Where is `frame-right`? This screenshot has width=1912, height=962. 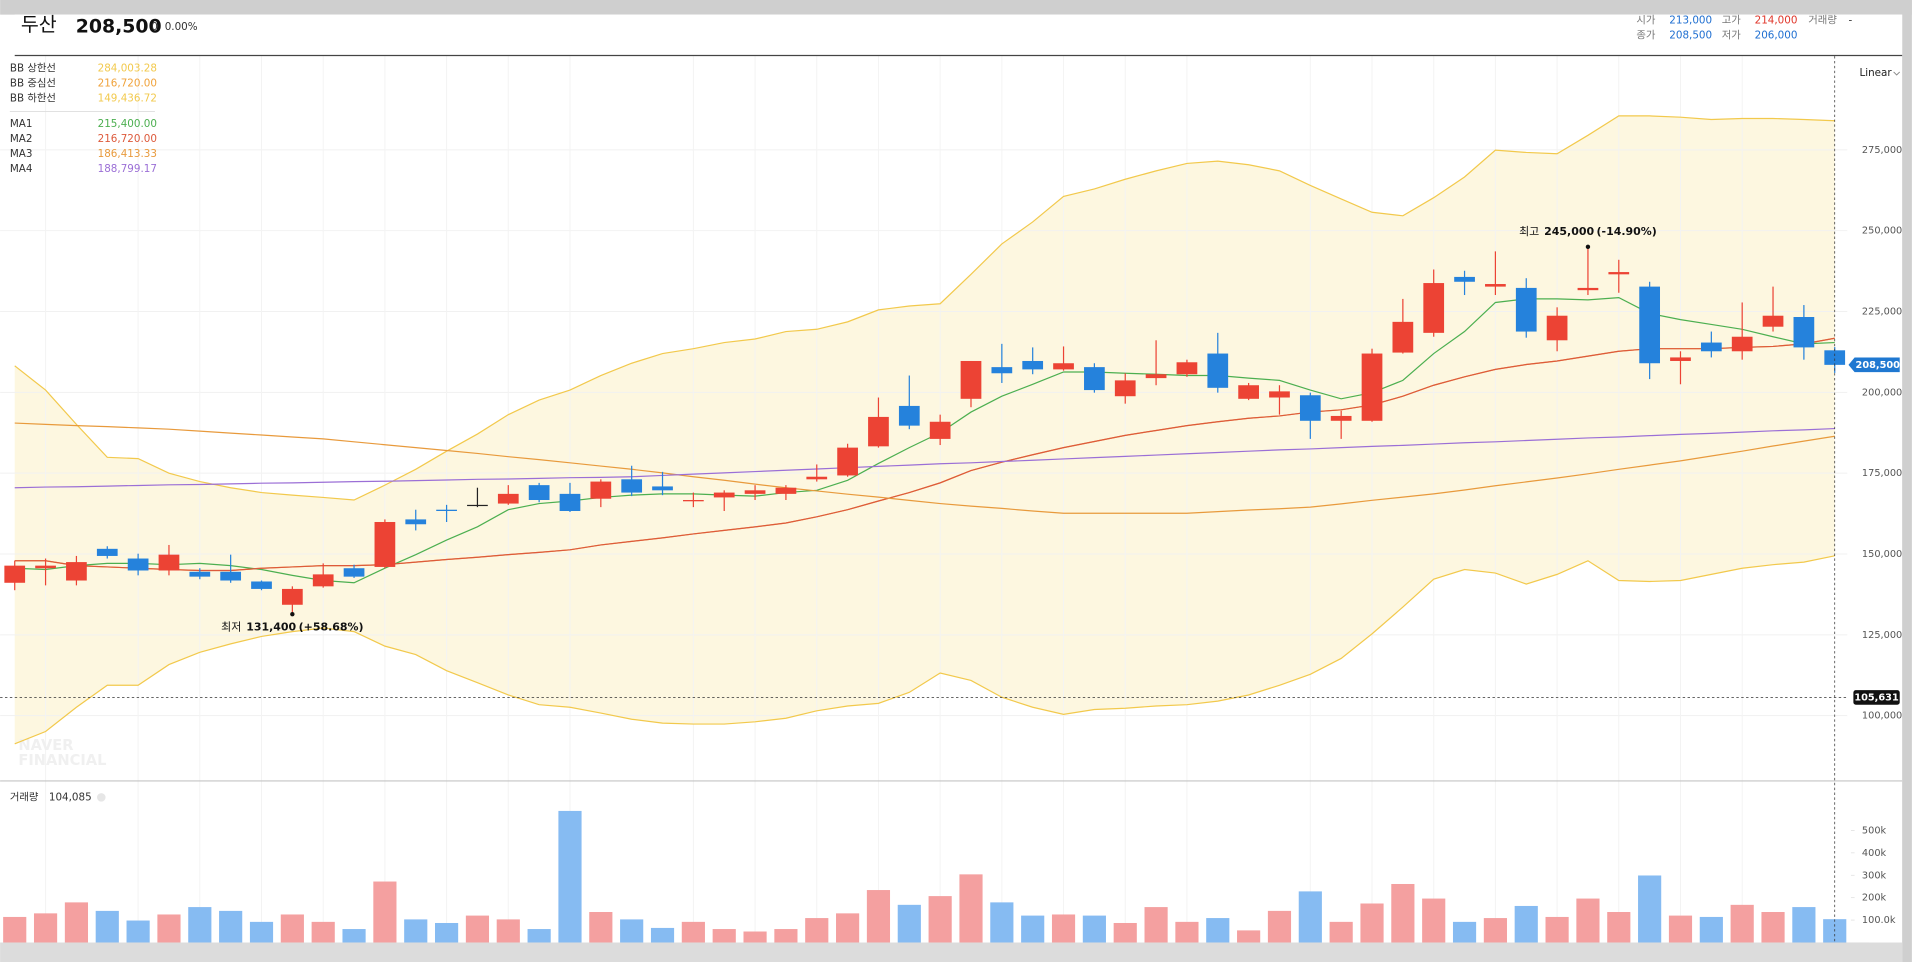 frame-right is located at coordinates (1907, 481).